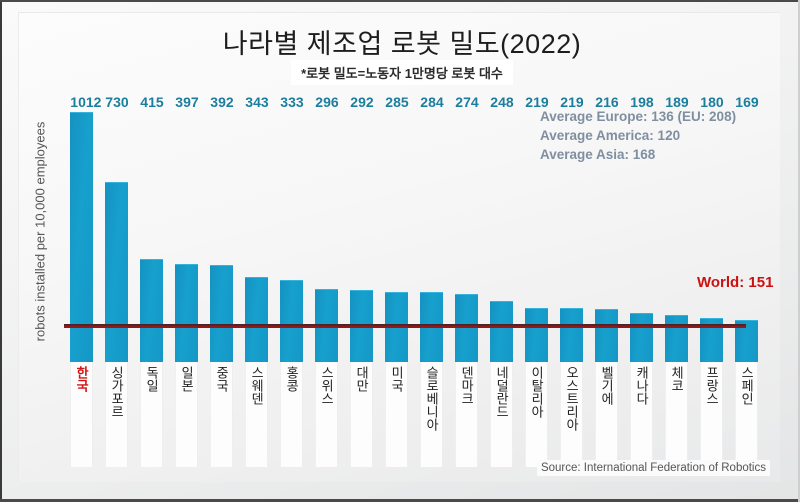 The image size is (800, 502). Describe the element at coordinates (292, 228) in the screenshot. I see `bar: 333` at that location.